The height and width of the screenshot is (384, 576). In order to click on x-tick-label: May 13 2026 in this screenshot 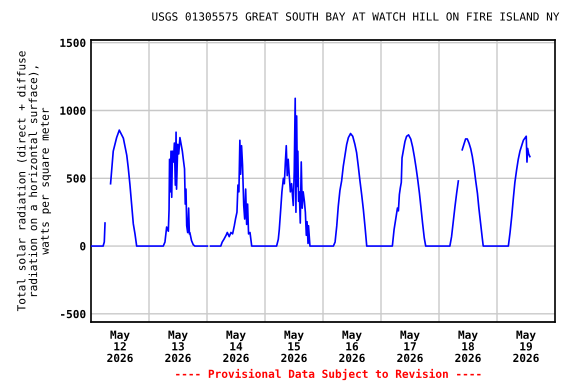, I will do `click(178, 346)`.